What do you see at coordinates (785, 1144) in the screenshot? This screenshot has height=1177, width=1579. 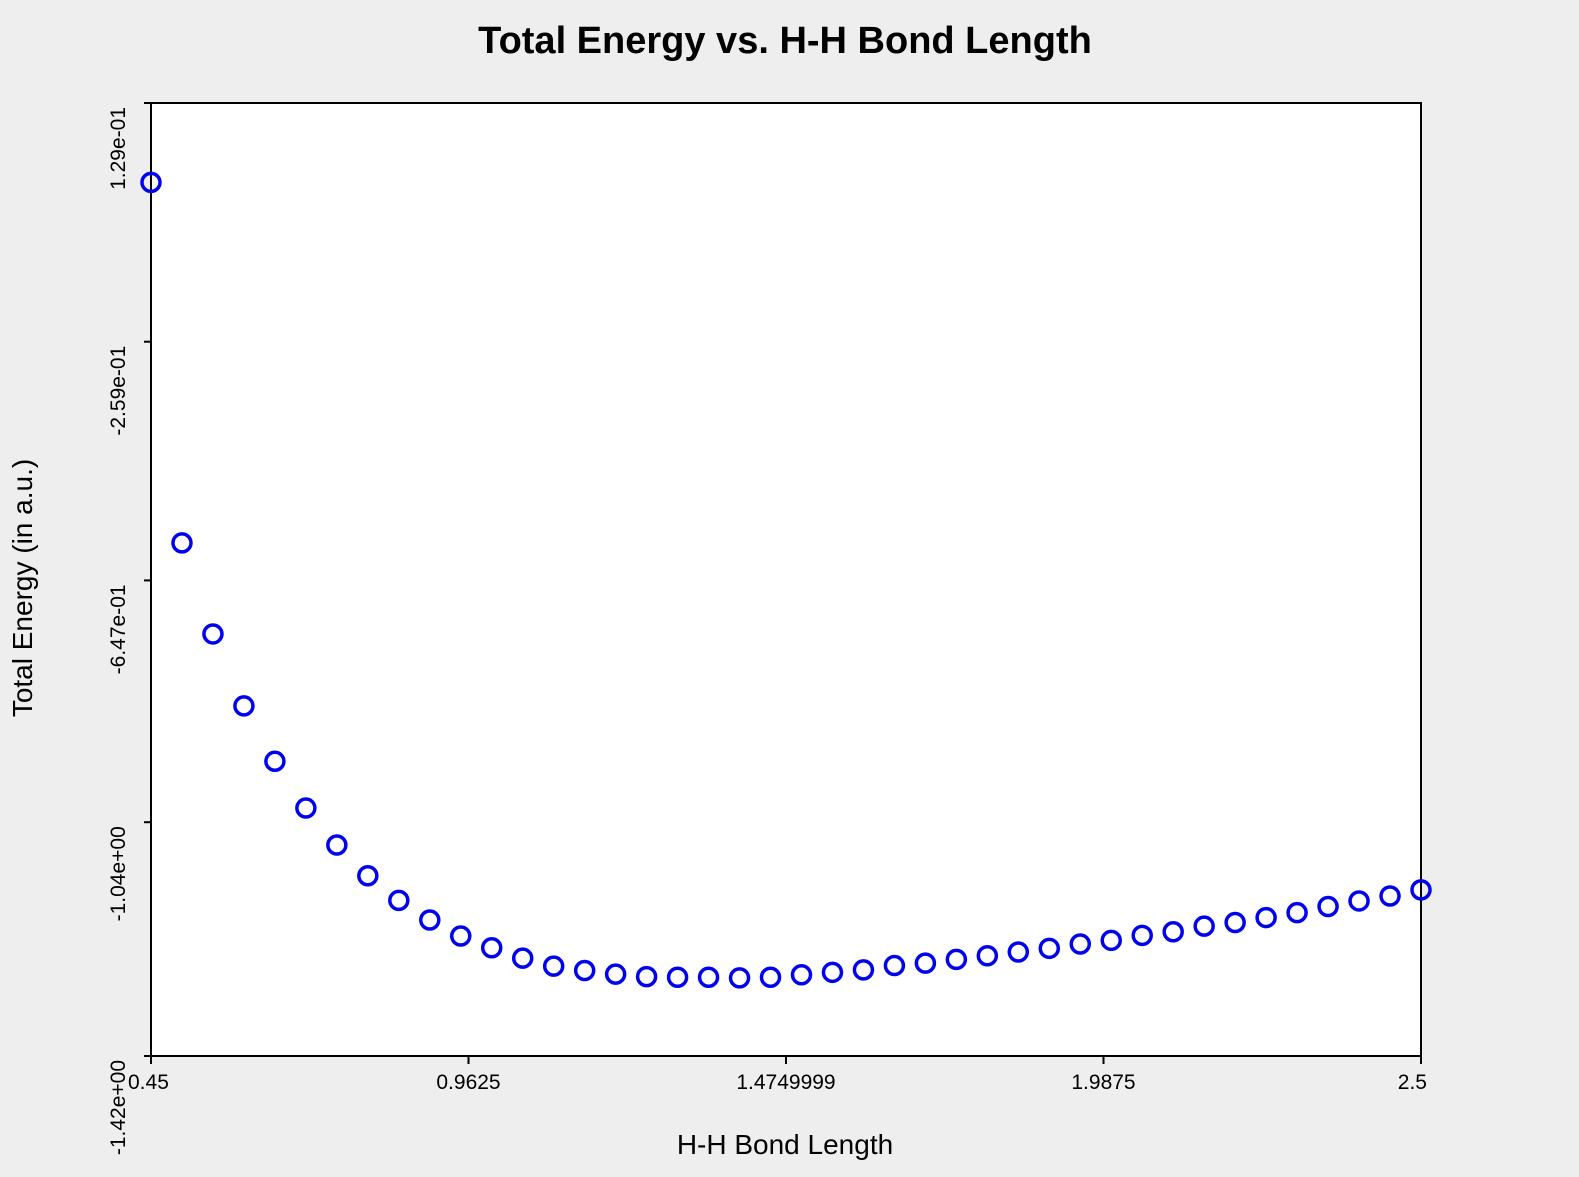 I see `x-axis-label: H-H Bond Length` at bounding box center [785, 1144].